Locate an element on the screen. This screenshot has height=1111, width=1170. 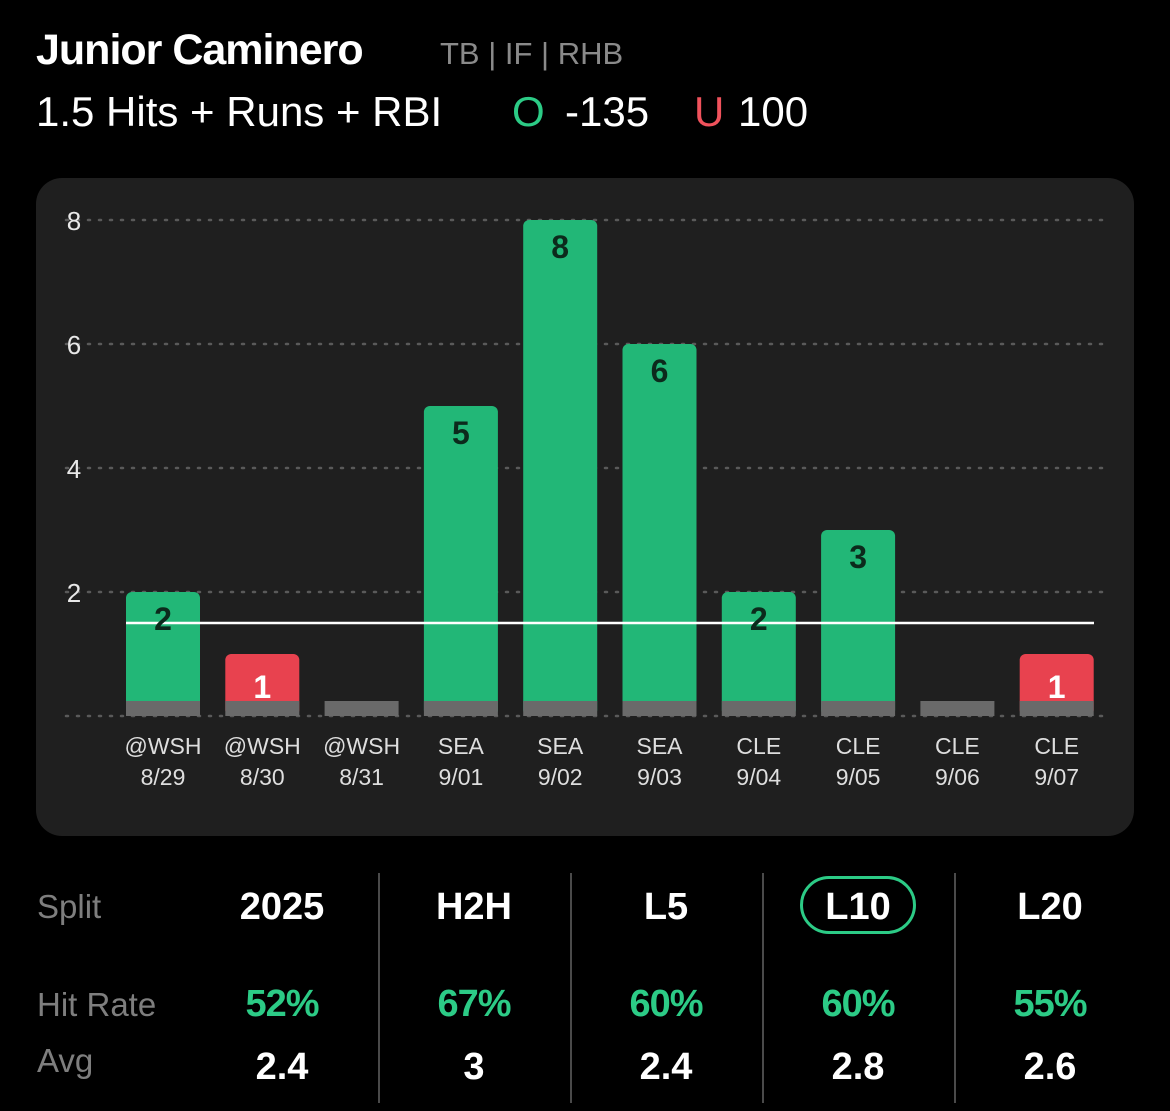
hit-rate-l20: 55% is located at coordinates (1050, 1004).